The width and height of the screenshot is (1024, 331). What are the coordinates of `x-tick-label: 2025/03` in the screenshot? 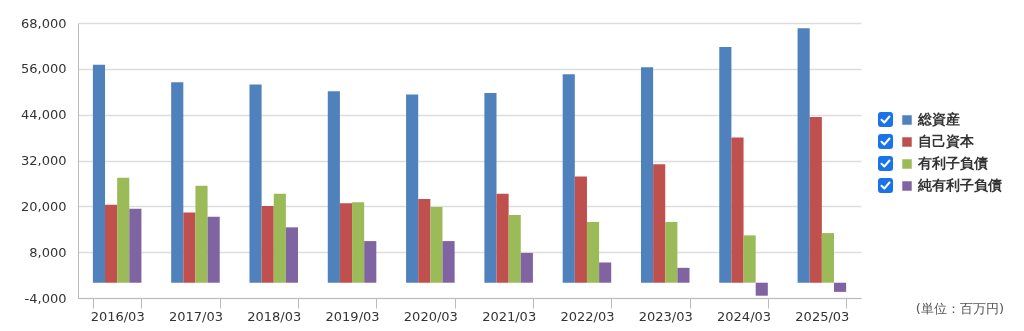 It's located at (822, 316).